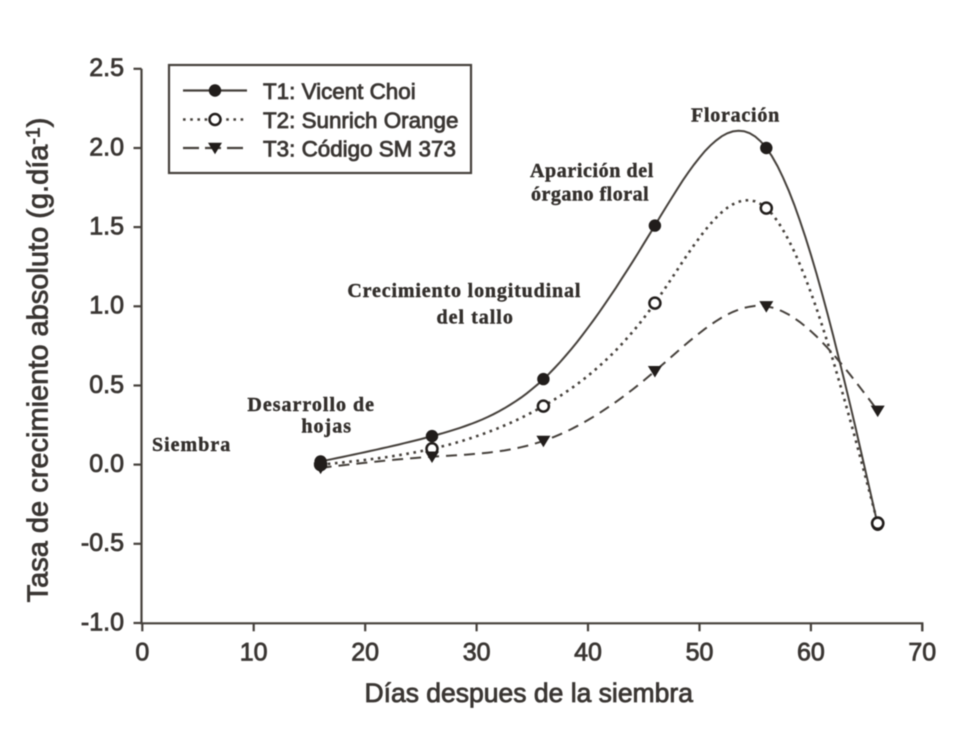  I want to click on svg-text: 0.0, so click(106, 464).